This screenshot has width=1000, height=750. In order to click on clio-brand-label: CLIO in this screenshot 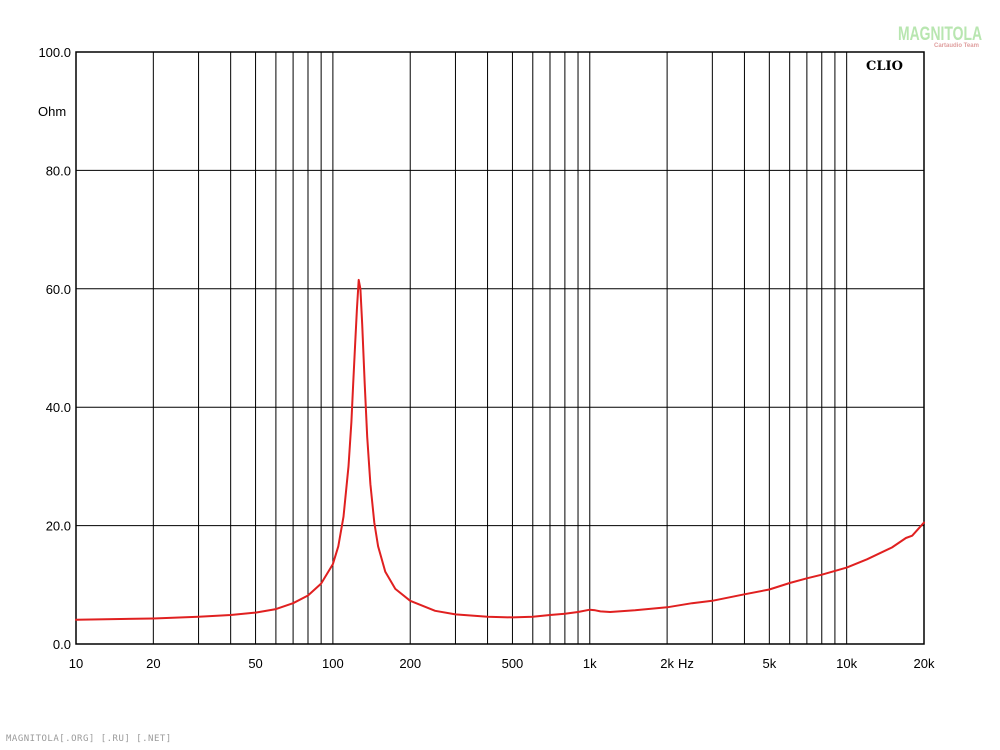, I will do `click(884, 66)`.